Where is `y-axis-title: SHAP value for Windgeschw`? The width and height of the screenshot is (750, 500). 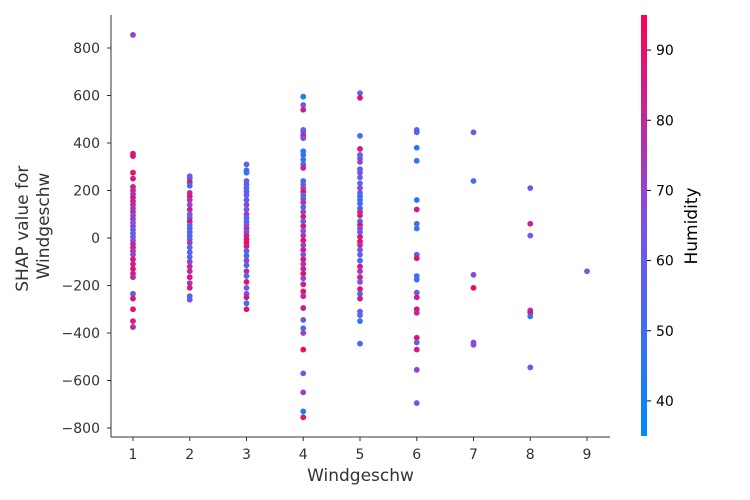 y-axis-title: SHAP value for Windgeschw is located at coordinates (33, 225).